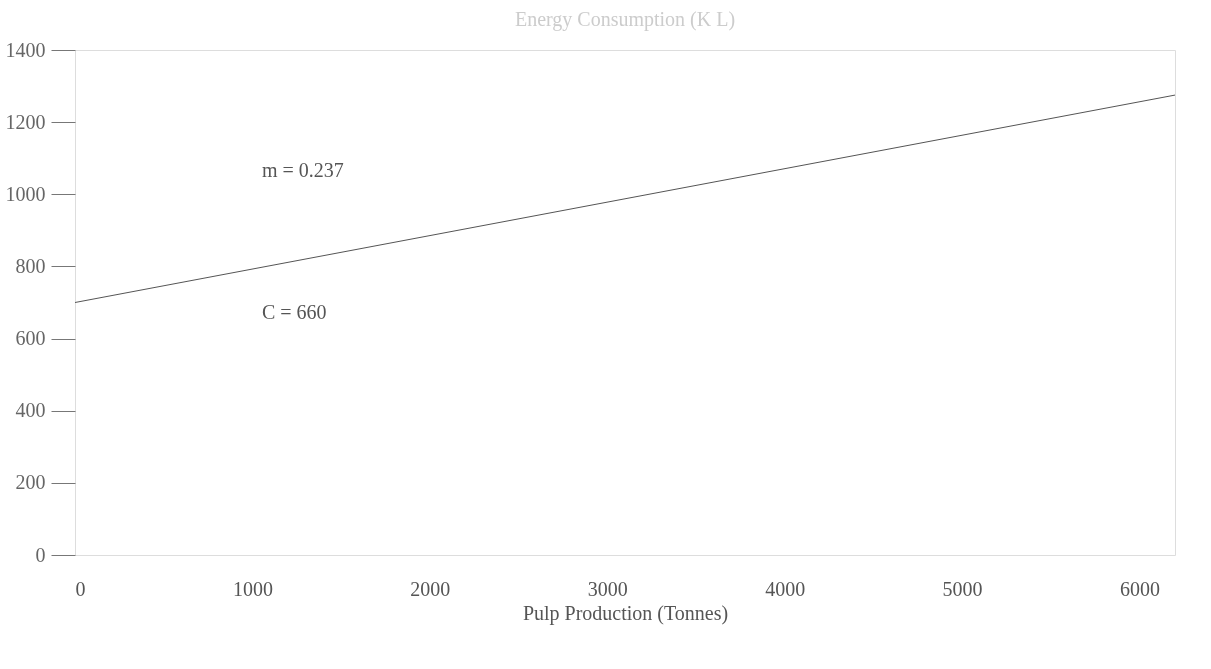 This screenshot has height=669, width=1211. I want to click on y-tick-label: 800, so click(30, 265).